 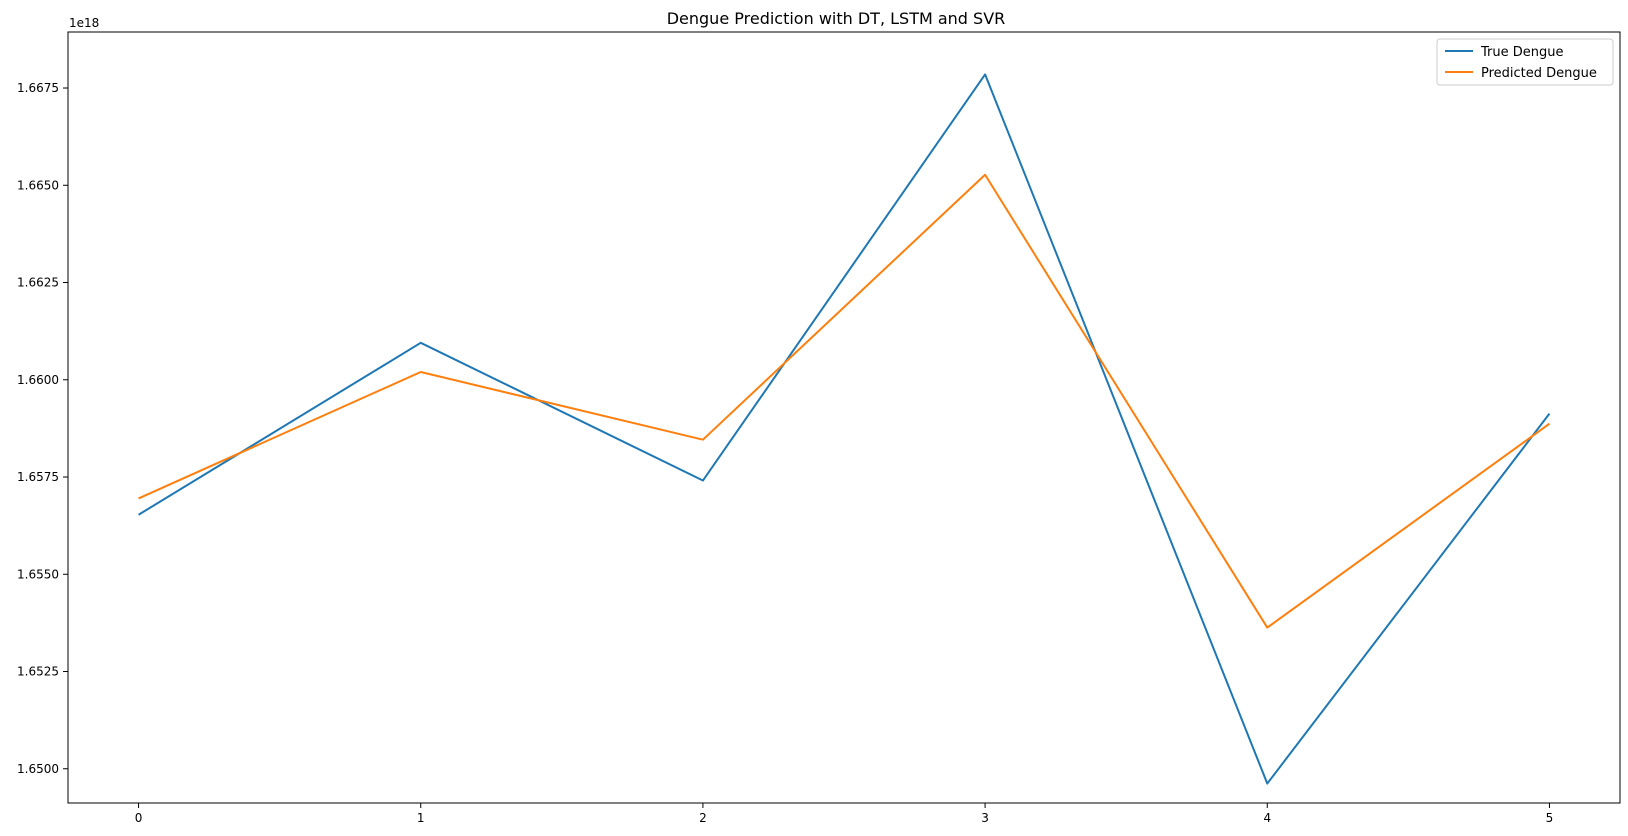 I want to click on y-tick-label: 1.6625, so click(x=38, y=283).